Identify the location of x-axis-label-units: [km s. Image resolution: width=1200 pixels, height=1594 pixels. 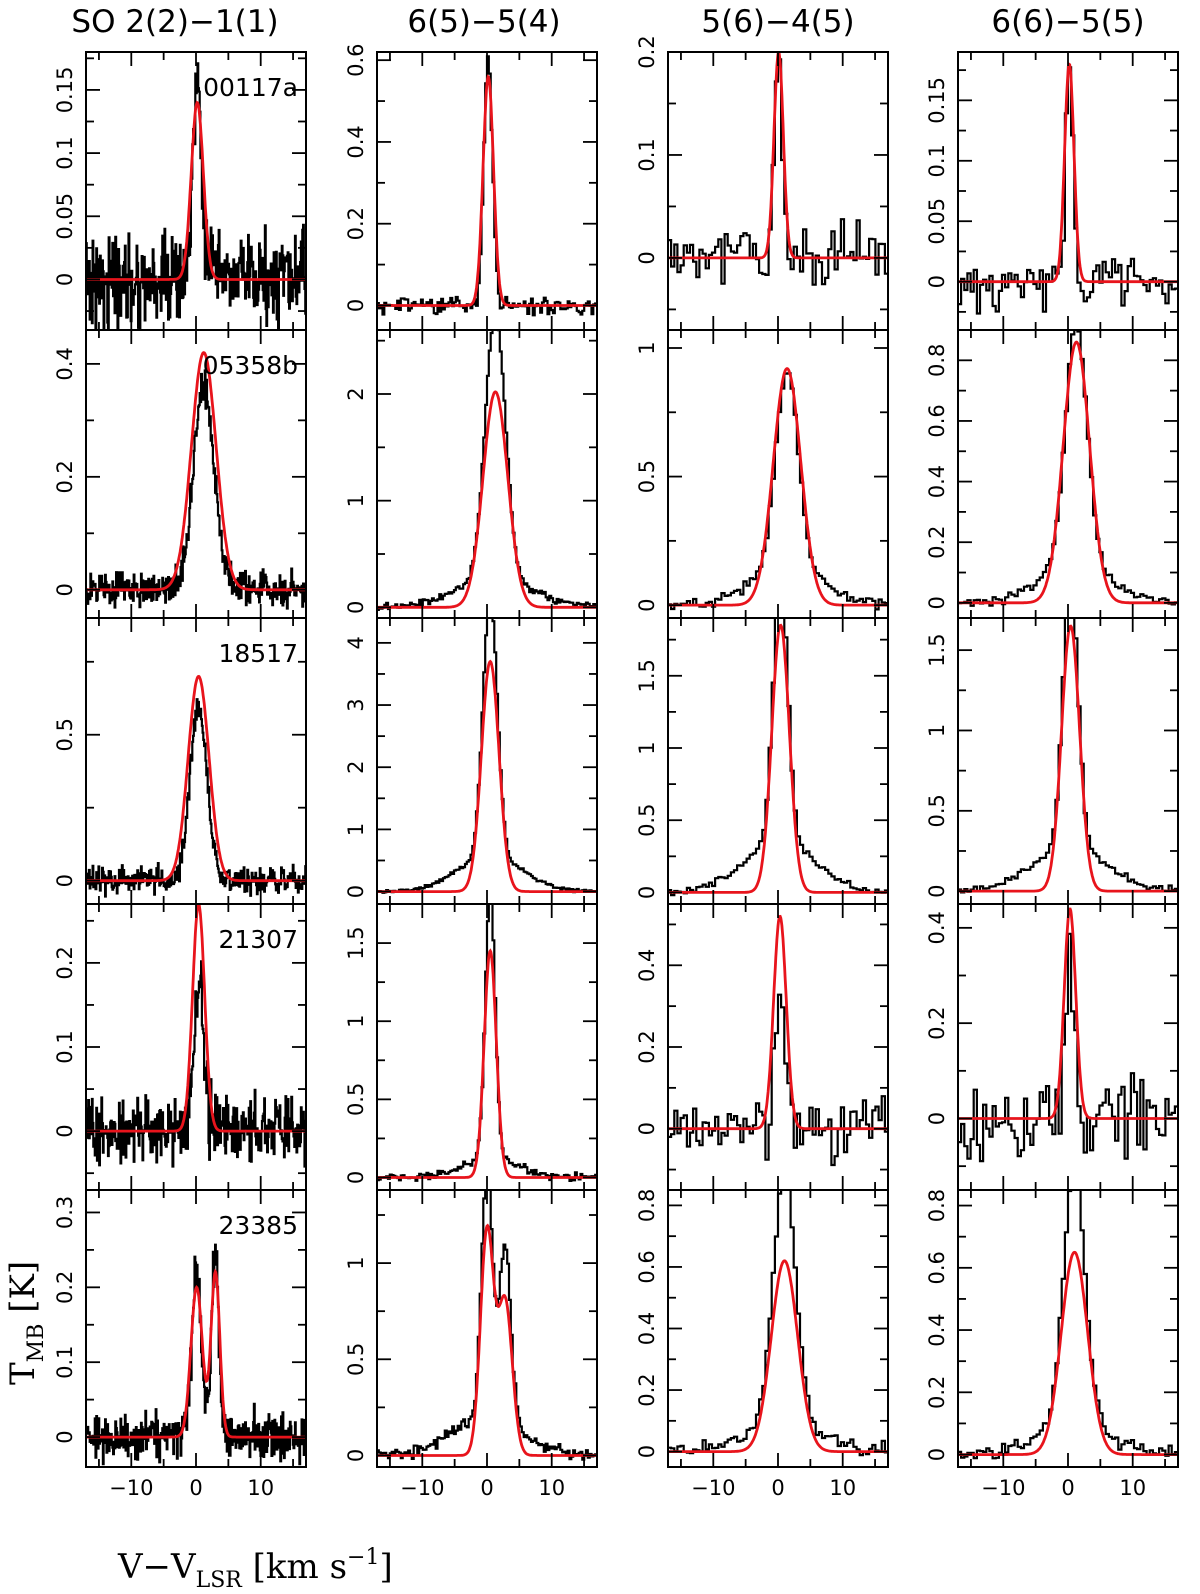
(294, 1567).